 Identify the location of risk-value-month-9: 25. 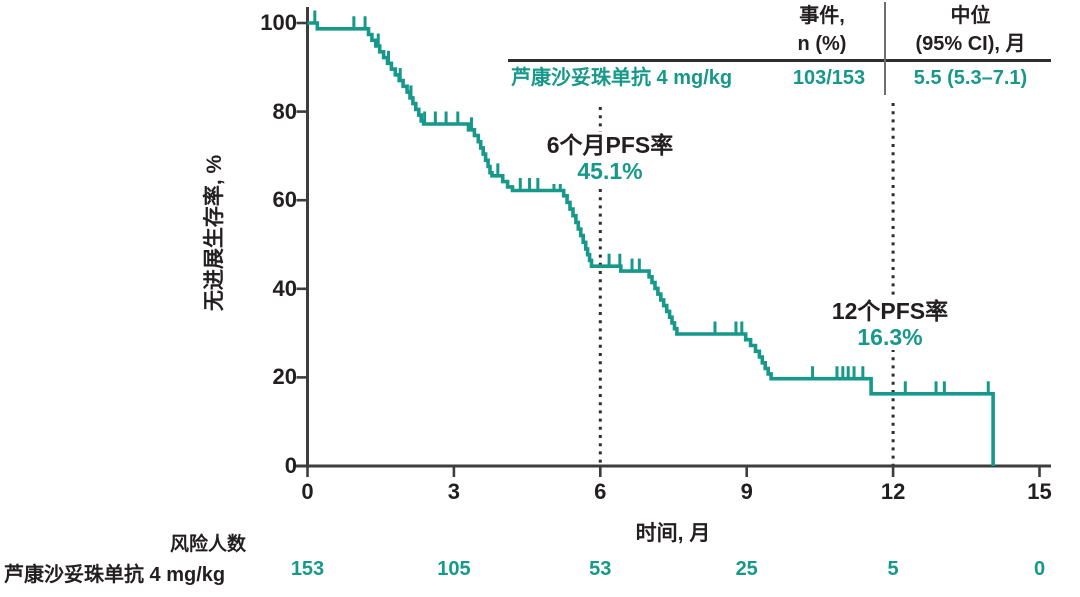
(746, 569).